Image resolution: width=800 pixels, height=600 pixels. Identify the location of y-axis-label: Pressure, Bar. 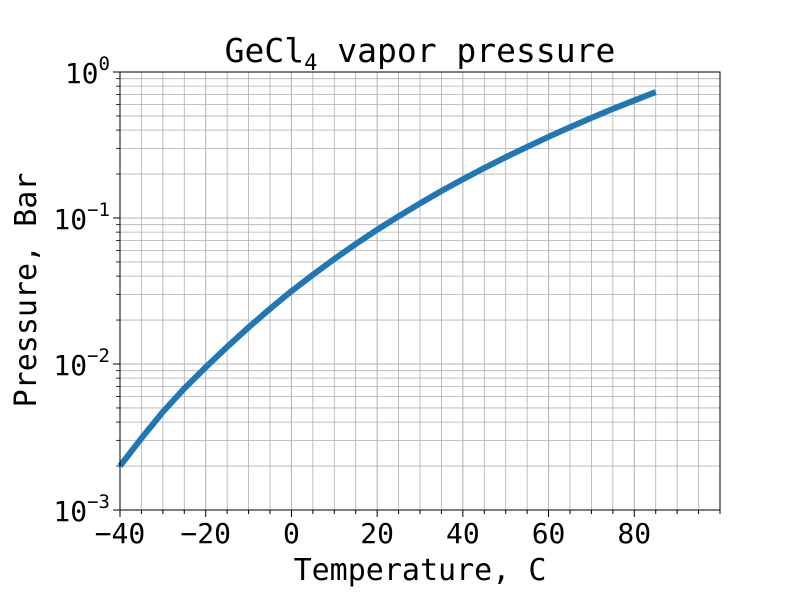
(26, 290).